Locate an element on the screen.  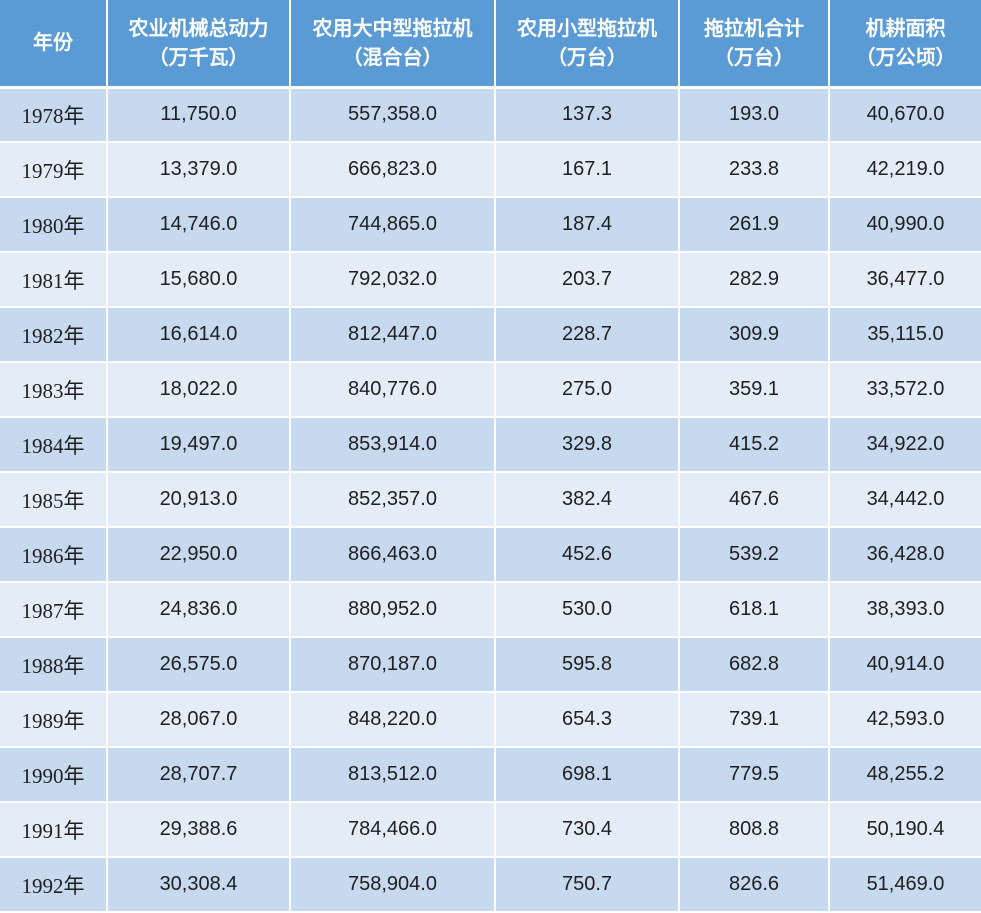
header-tractors-total: 拖拉机合计 （万台） is located at coordinates (754, 44).